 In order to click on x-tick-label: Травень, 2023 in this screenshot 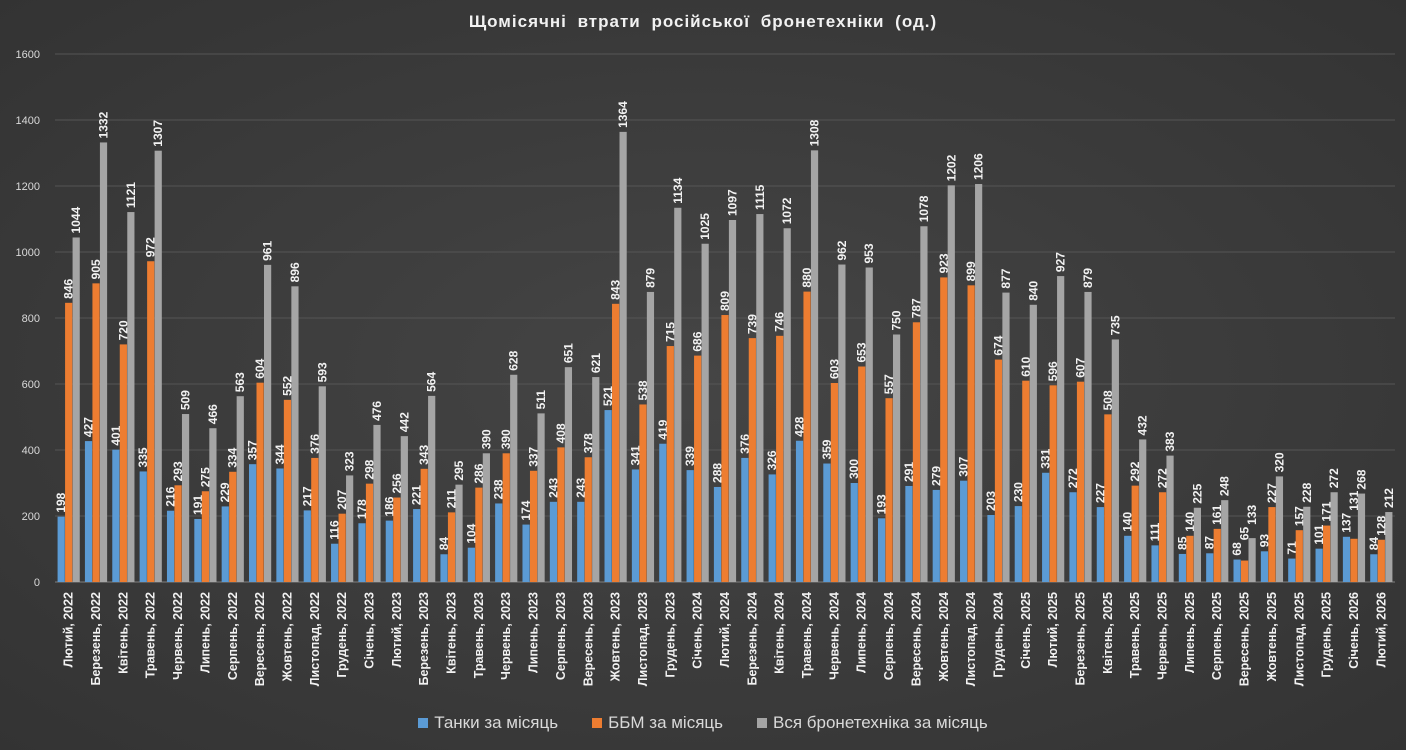, I will do `click(479, 635)`.